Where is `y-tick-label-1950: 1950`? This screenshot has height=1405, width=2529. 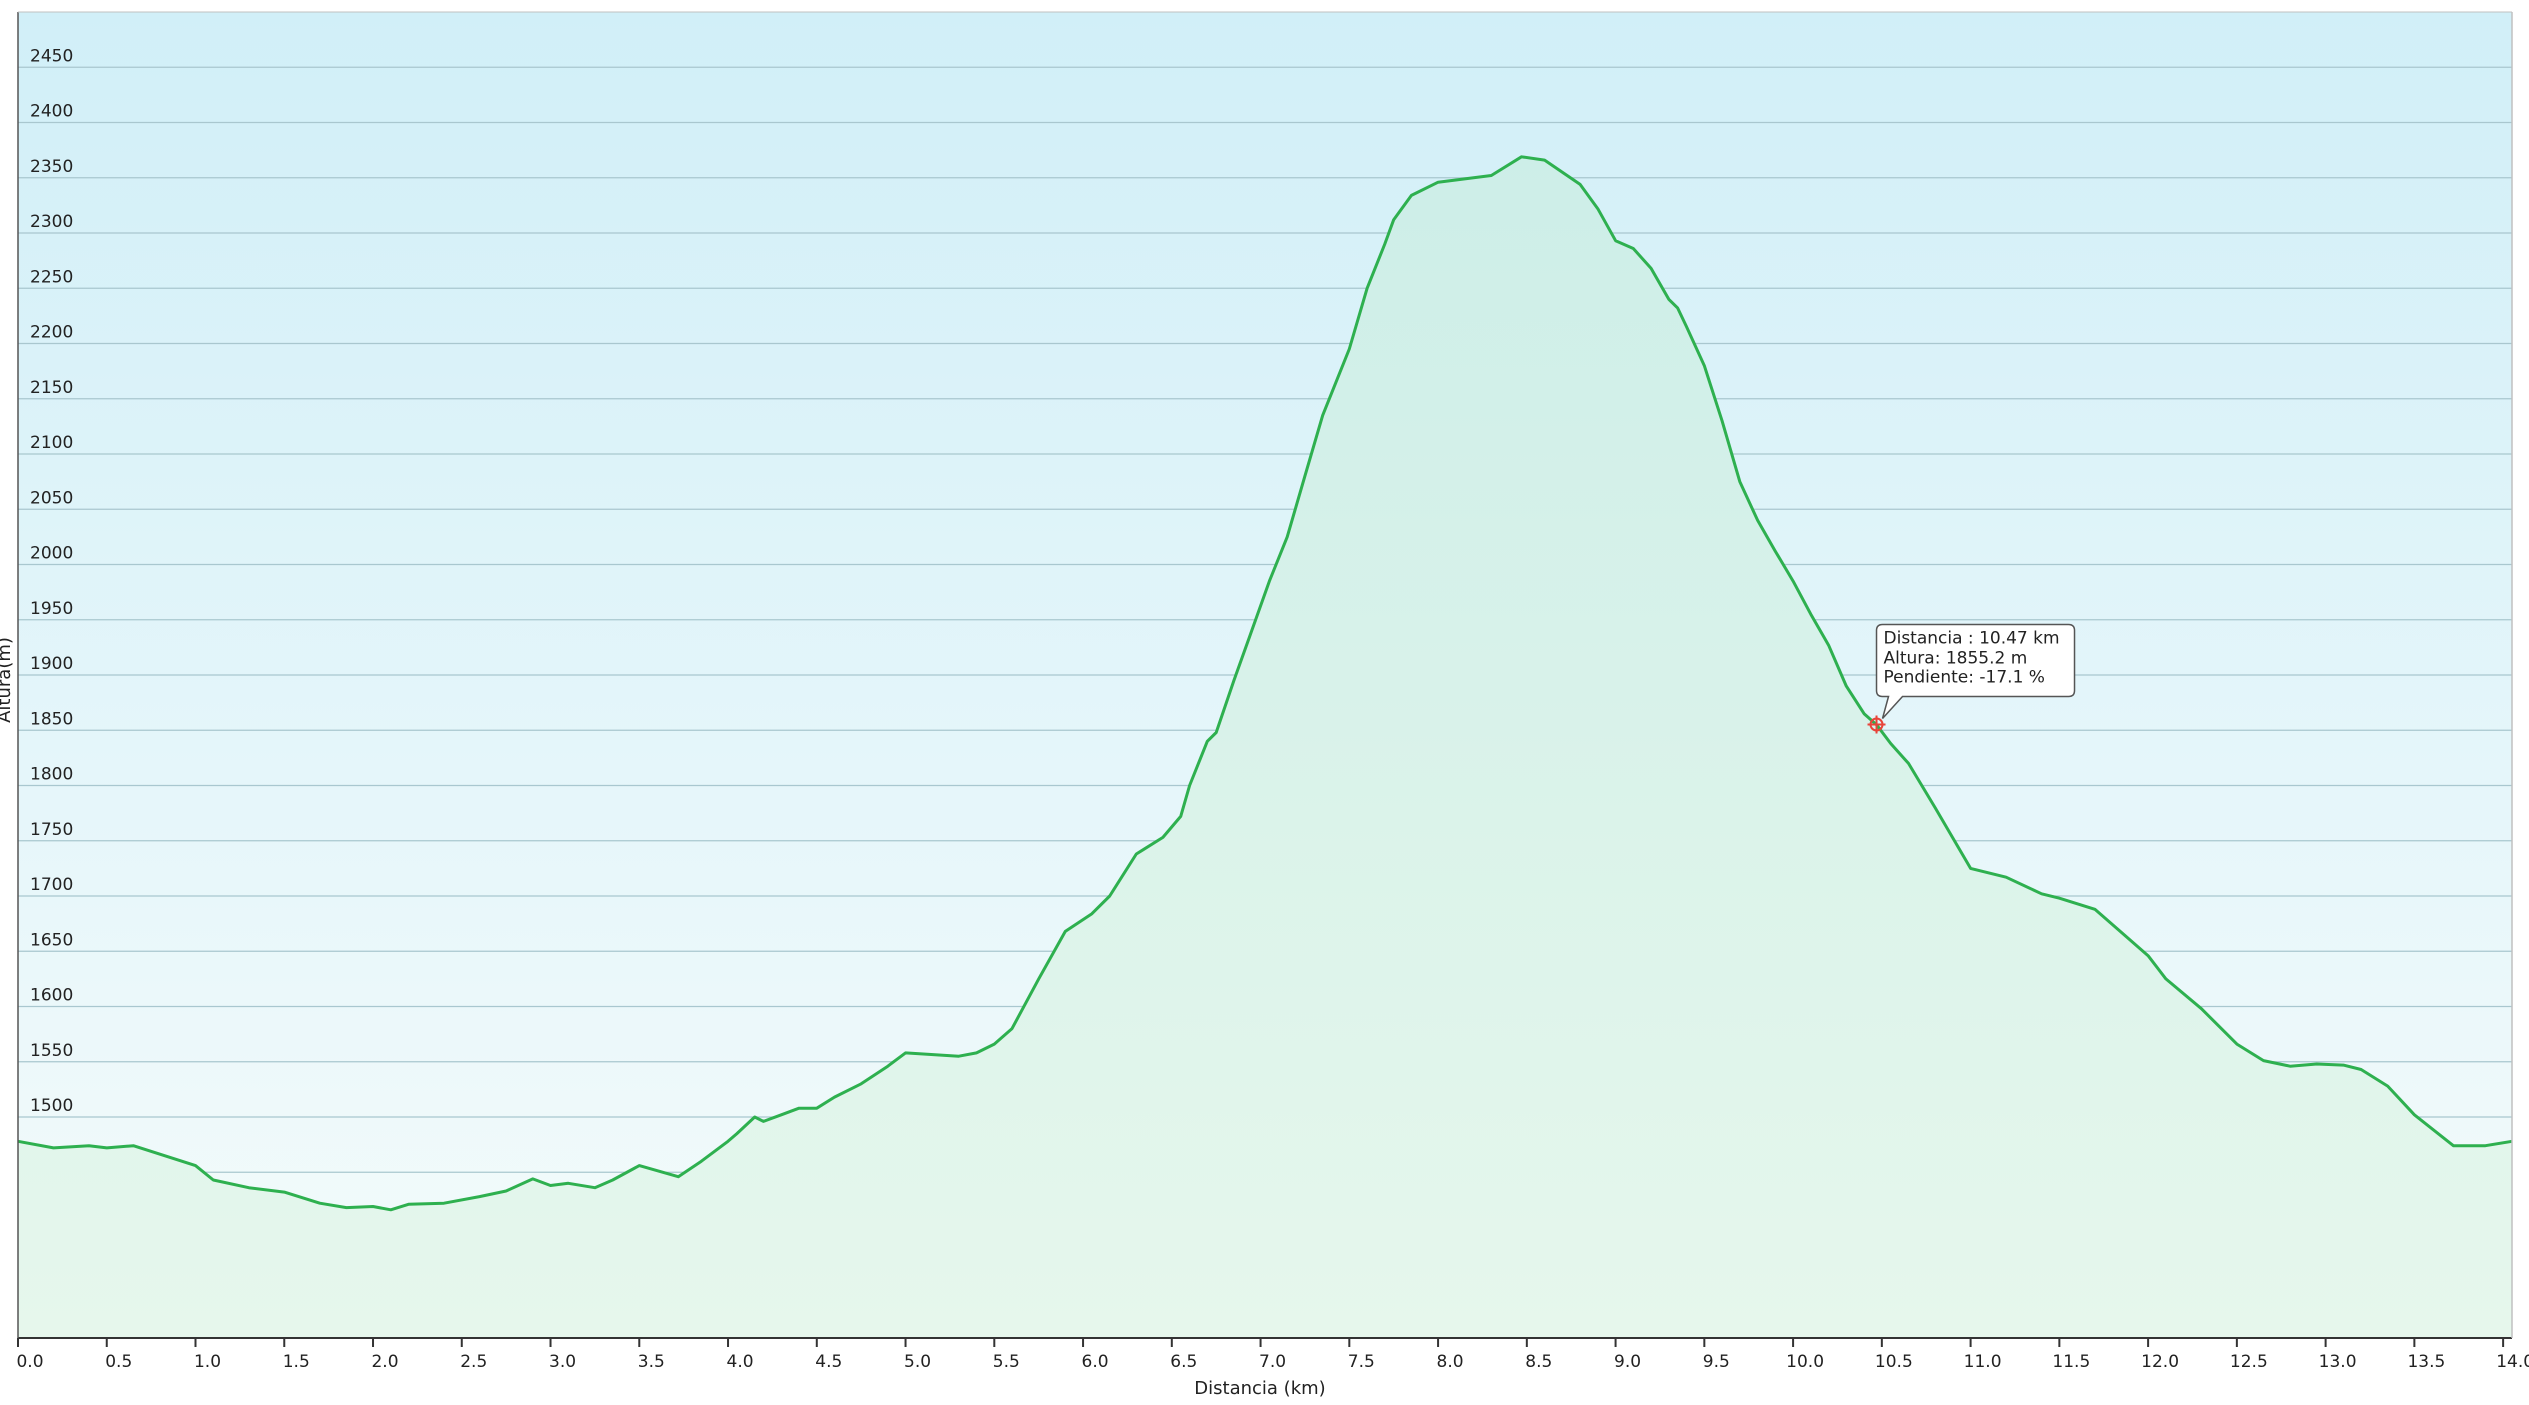 y-tick-label-1950: 1950 is located at coordinates (51, 609).